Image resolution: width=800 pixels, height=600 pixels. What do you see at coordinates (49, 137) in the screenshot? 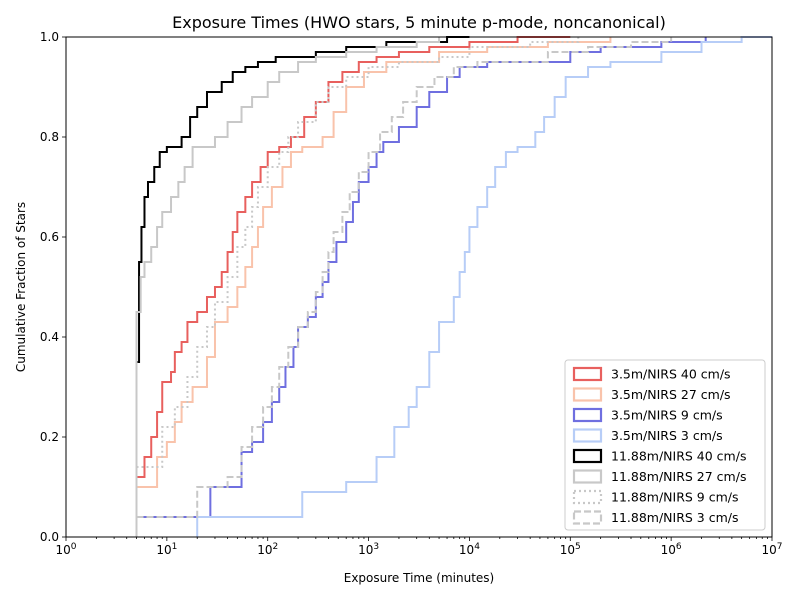
I see `y-tick-label: 0.8` at bounding box center [49, 137].